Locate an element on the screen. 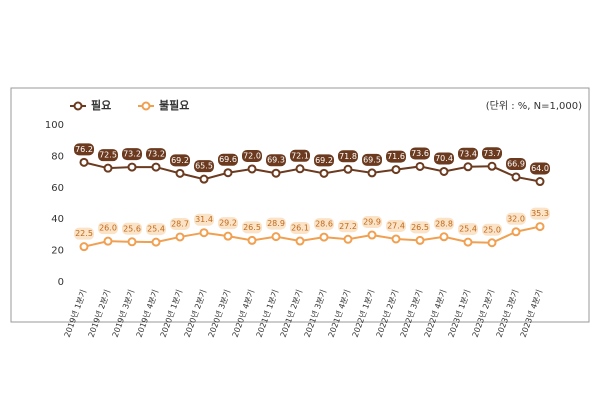  legend-label: 불필요 is located at coordinates (174, 105).